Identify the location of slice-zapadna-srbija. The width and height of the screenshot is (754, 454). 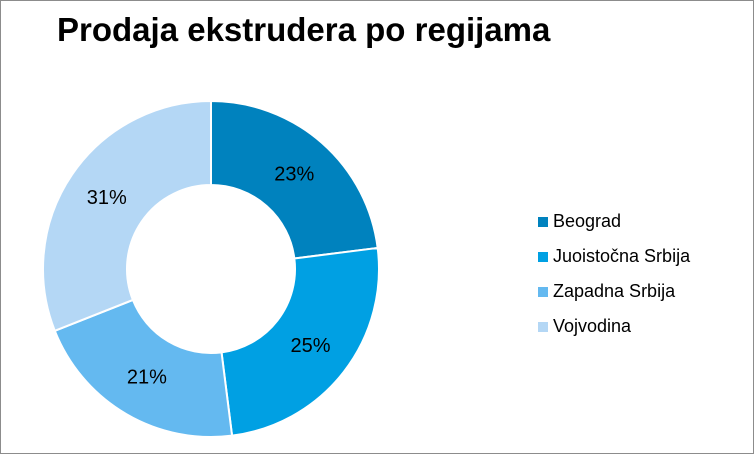
(143, 368).